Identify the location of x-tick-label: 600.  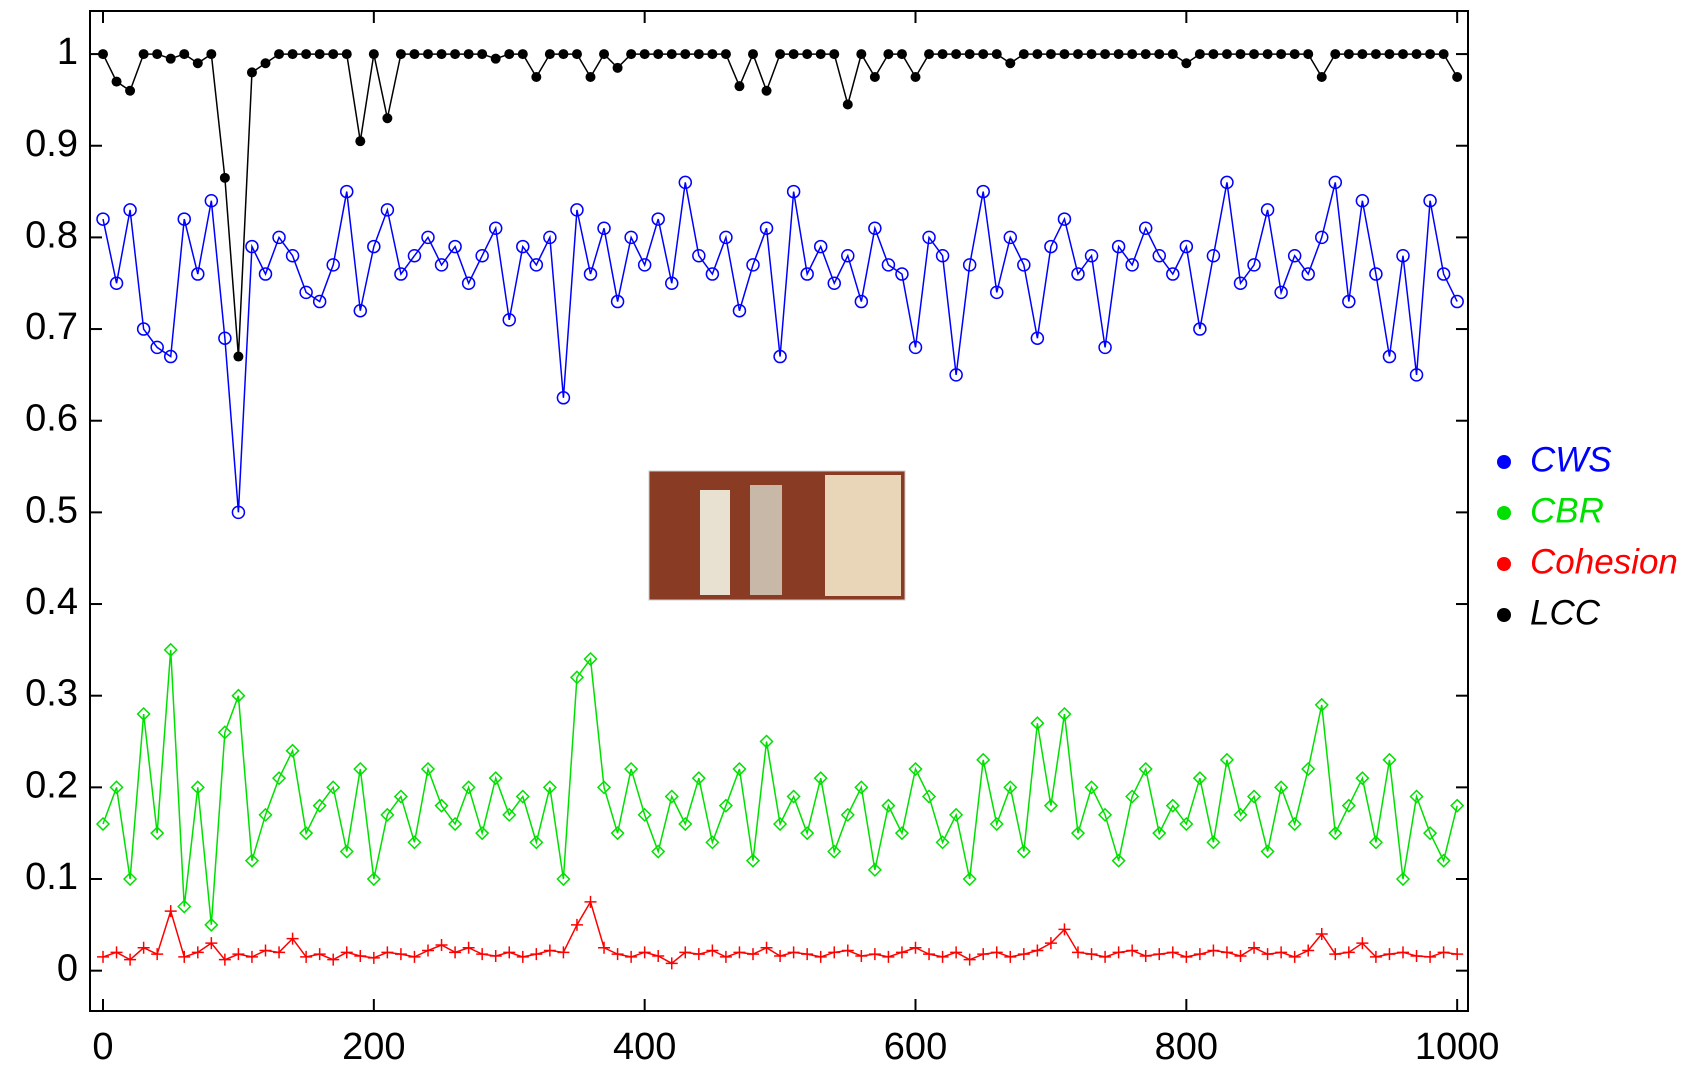
(915, 1047).